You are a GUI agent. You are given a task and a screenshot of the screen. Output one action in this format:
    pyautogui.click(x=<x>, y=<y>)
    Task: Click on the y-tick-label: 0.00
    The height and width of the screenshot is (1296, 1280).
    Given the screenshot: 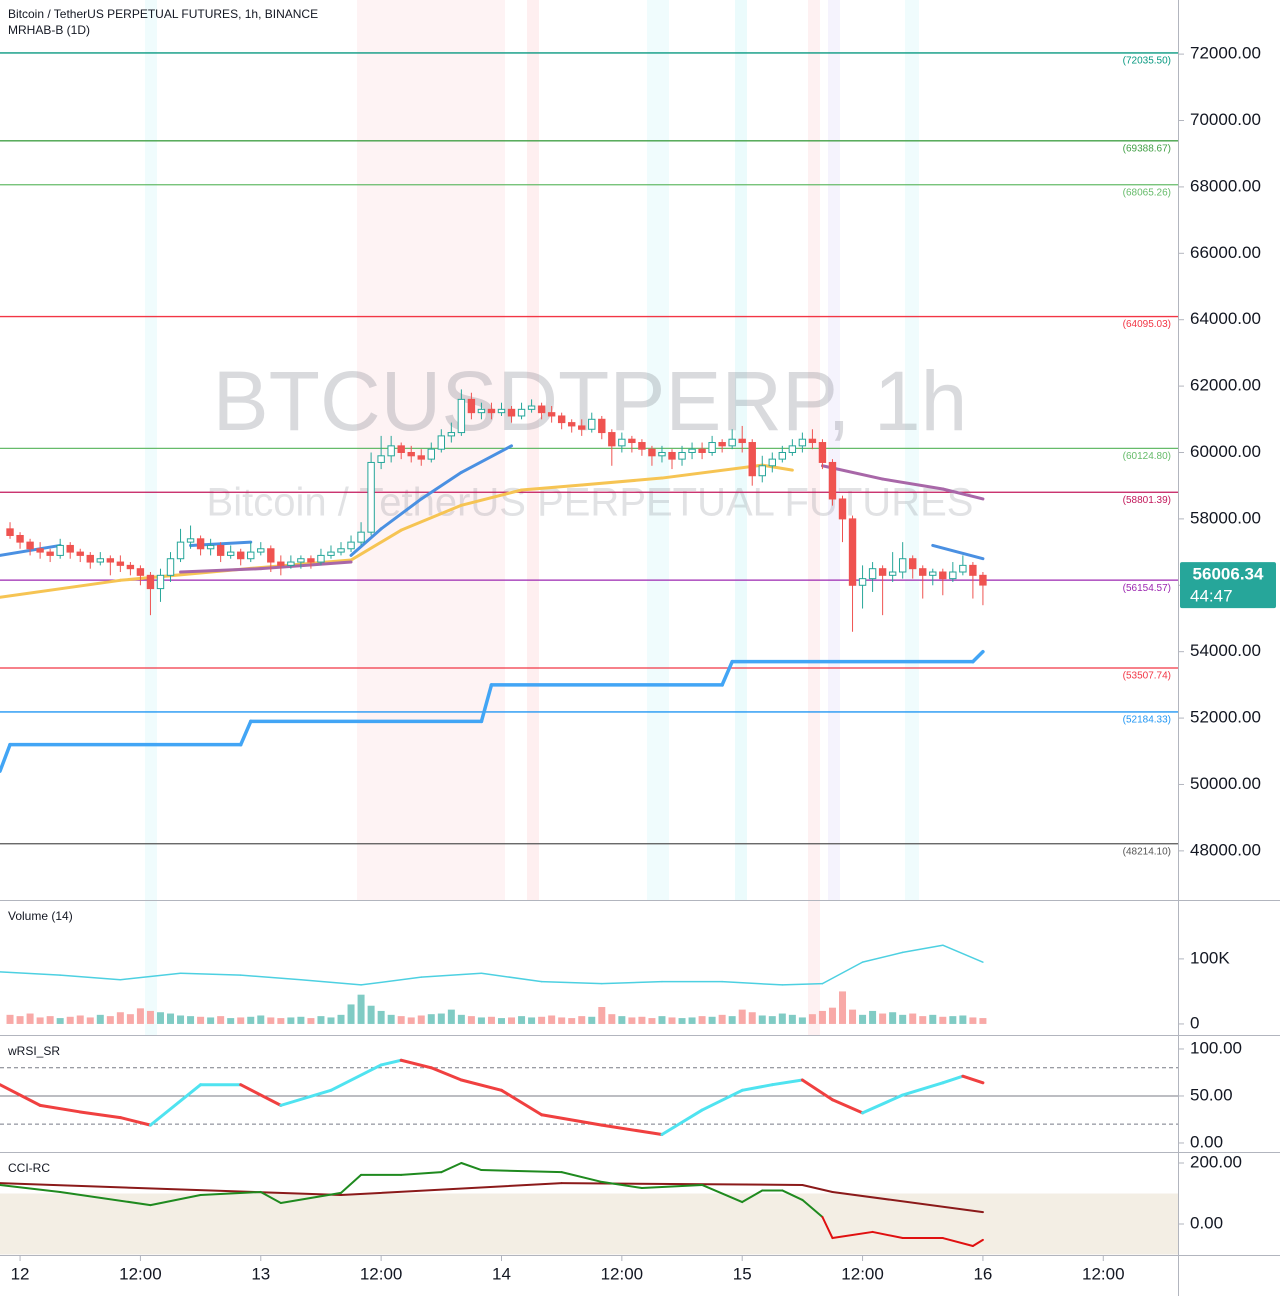 What is the action you would take?
    pyautogui.click(x=1206, y=1222)
    